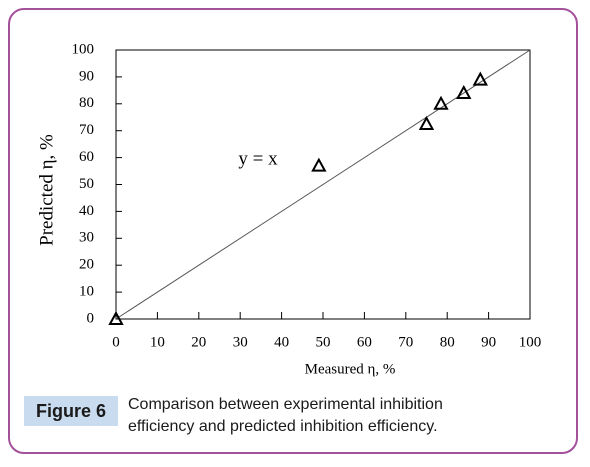  What do you see at coordinates (258, 158) in the screenshot?
I see `annotation: y = x` at bounding box center [258, 158].